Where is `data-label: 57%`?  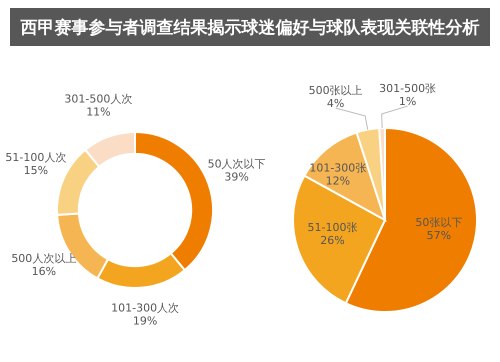
data-label: 57% is located at coordinates (439, 235).